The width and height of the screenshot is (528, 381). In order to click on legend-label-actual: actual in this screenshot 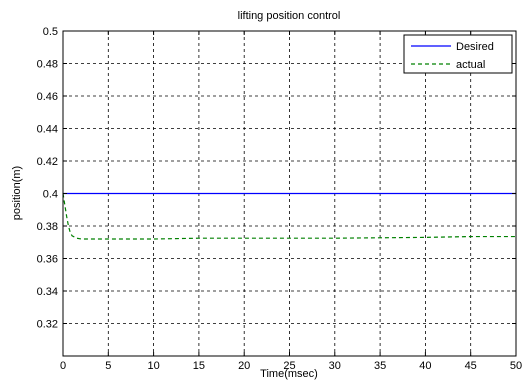, I will do `click(470, 65)`.